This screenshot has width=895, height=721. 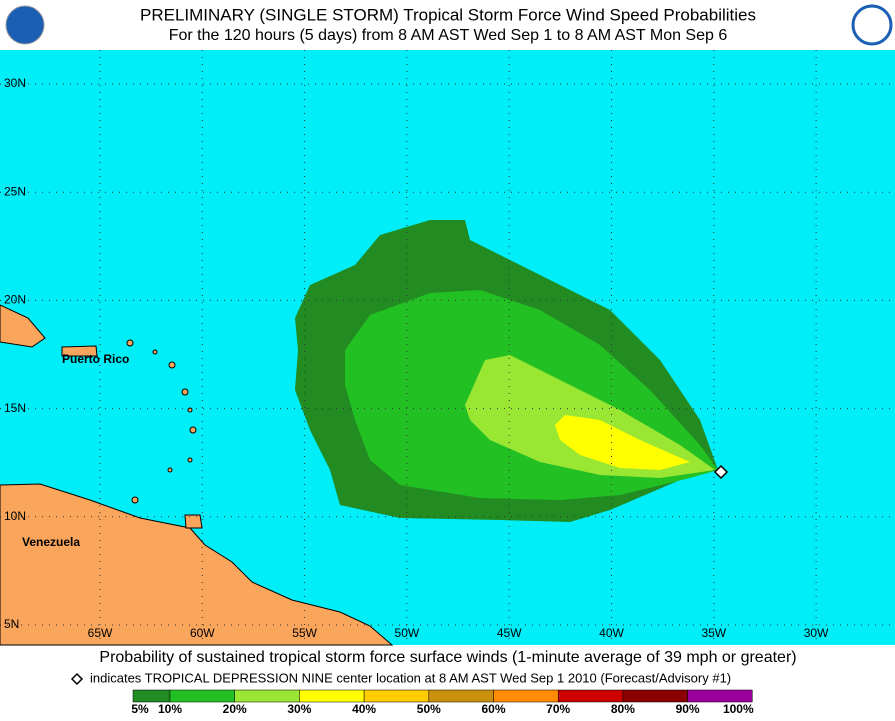 What do you see at coordinates (170, 709) in the screenshot?
I see `colorbar-label: 10%` at bounding box center [170, 709].